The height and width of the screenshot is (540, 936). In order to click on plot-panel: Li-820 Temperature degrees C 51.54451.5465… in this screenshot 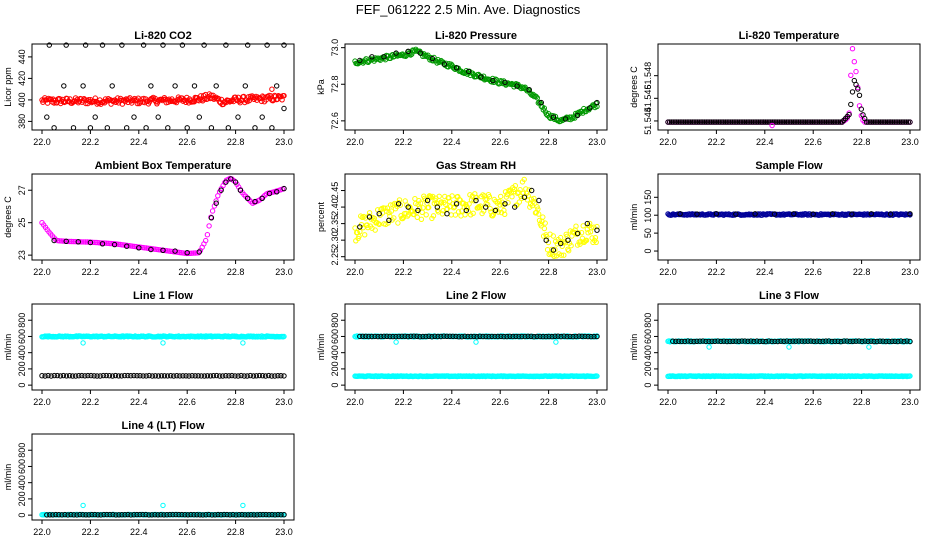, I will do `click(775, 88)`.